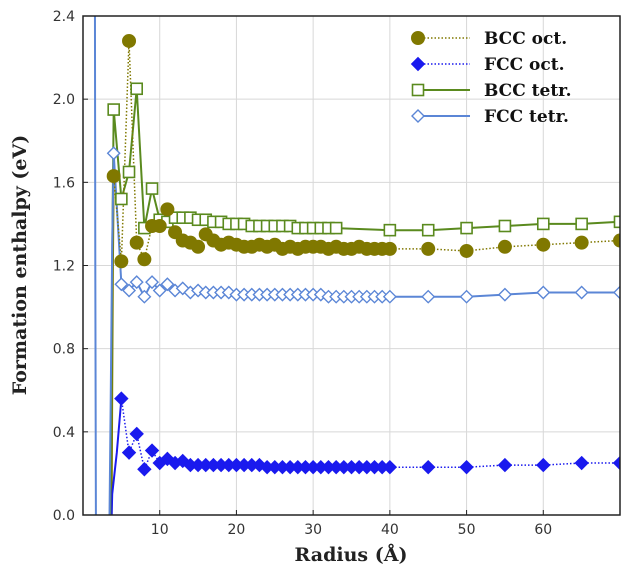 Image resolution: width=622 pixels, height=571 pixels. What do you see at coordinates (64, 267) in the screenshot?
I see `y-tick-label: 1.2` at bounding box center [64, 267].